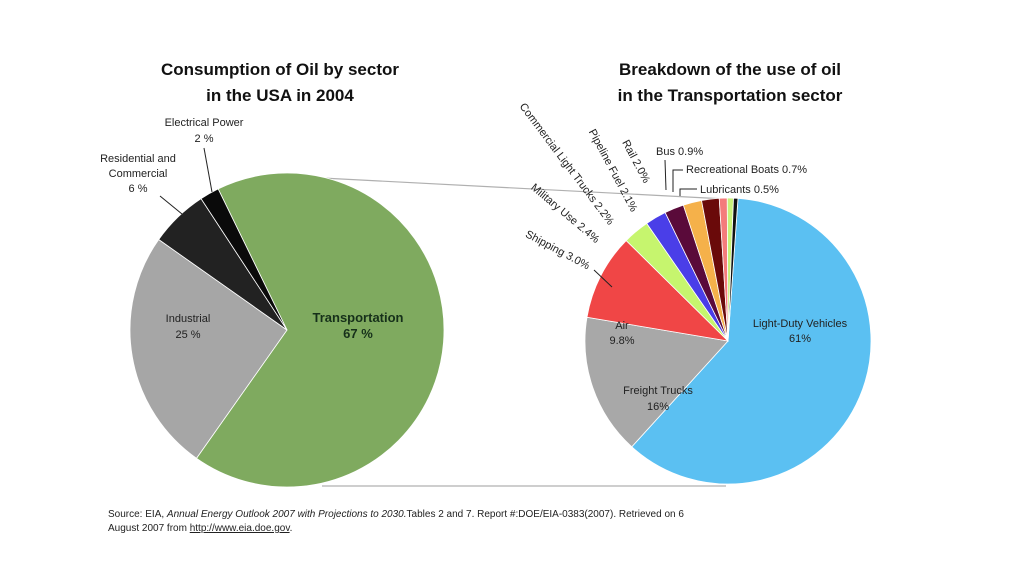 This screenshot has height=576, width=1024. I want to click on label-lubricants: Lubricants 0.5%, so click(739, 190).